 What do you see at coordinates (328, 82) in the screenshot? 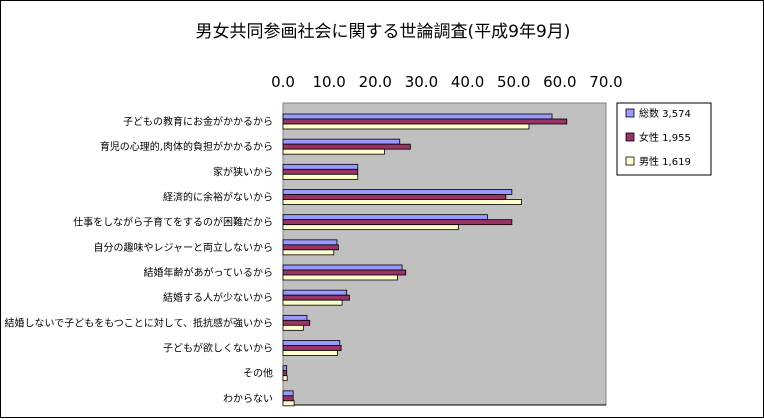
I see `x-tick-label: 10.0` at bounding box center [328, 82].